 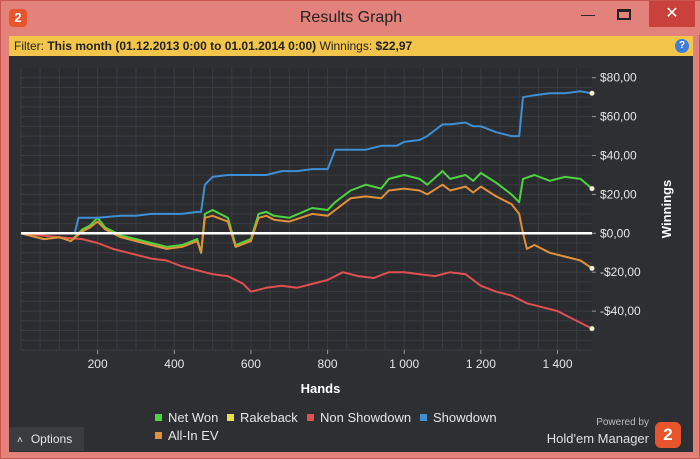 I want to click on winnings-value: $22,97, so click(x=394, y=46).